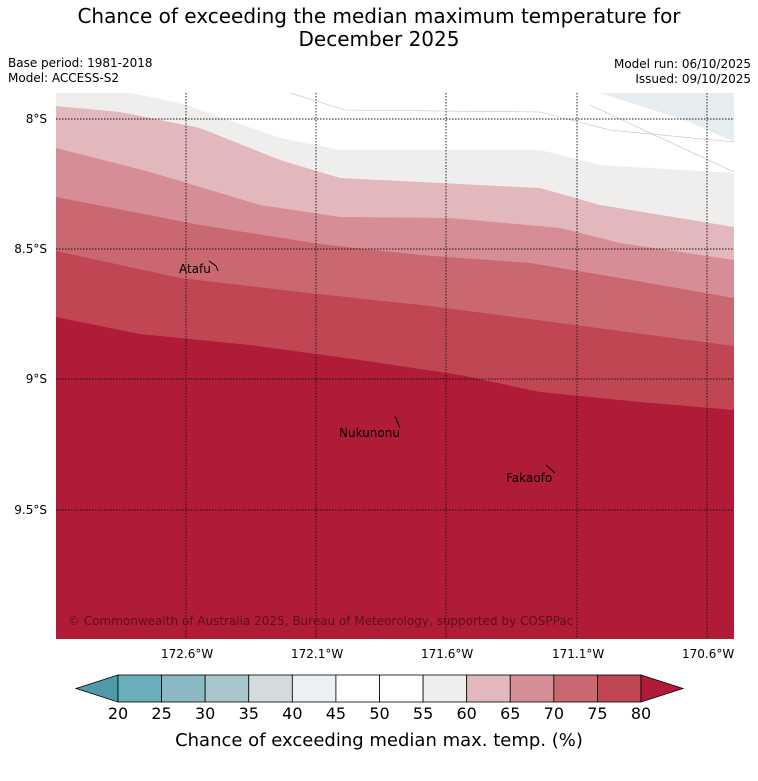  I want to click on model-name: Model: ACCESS-S2, so click(64, 78).